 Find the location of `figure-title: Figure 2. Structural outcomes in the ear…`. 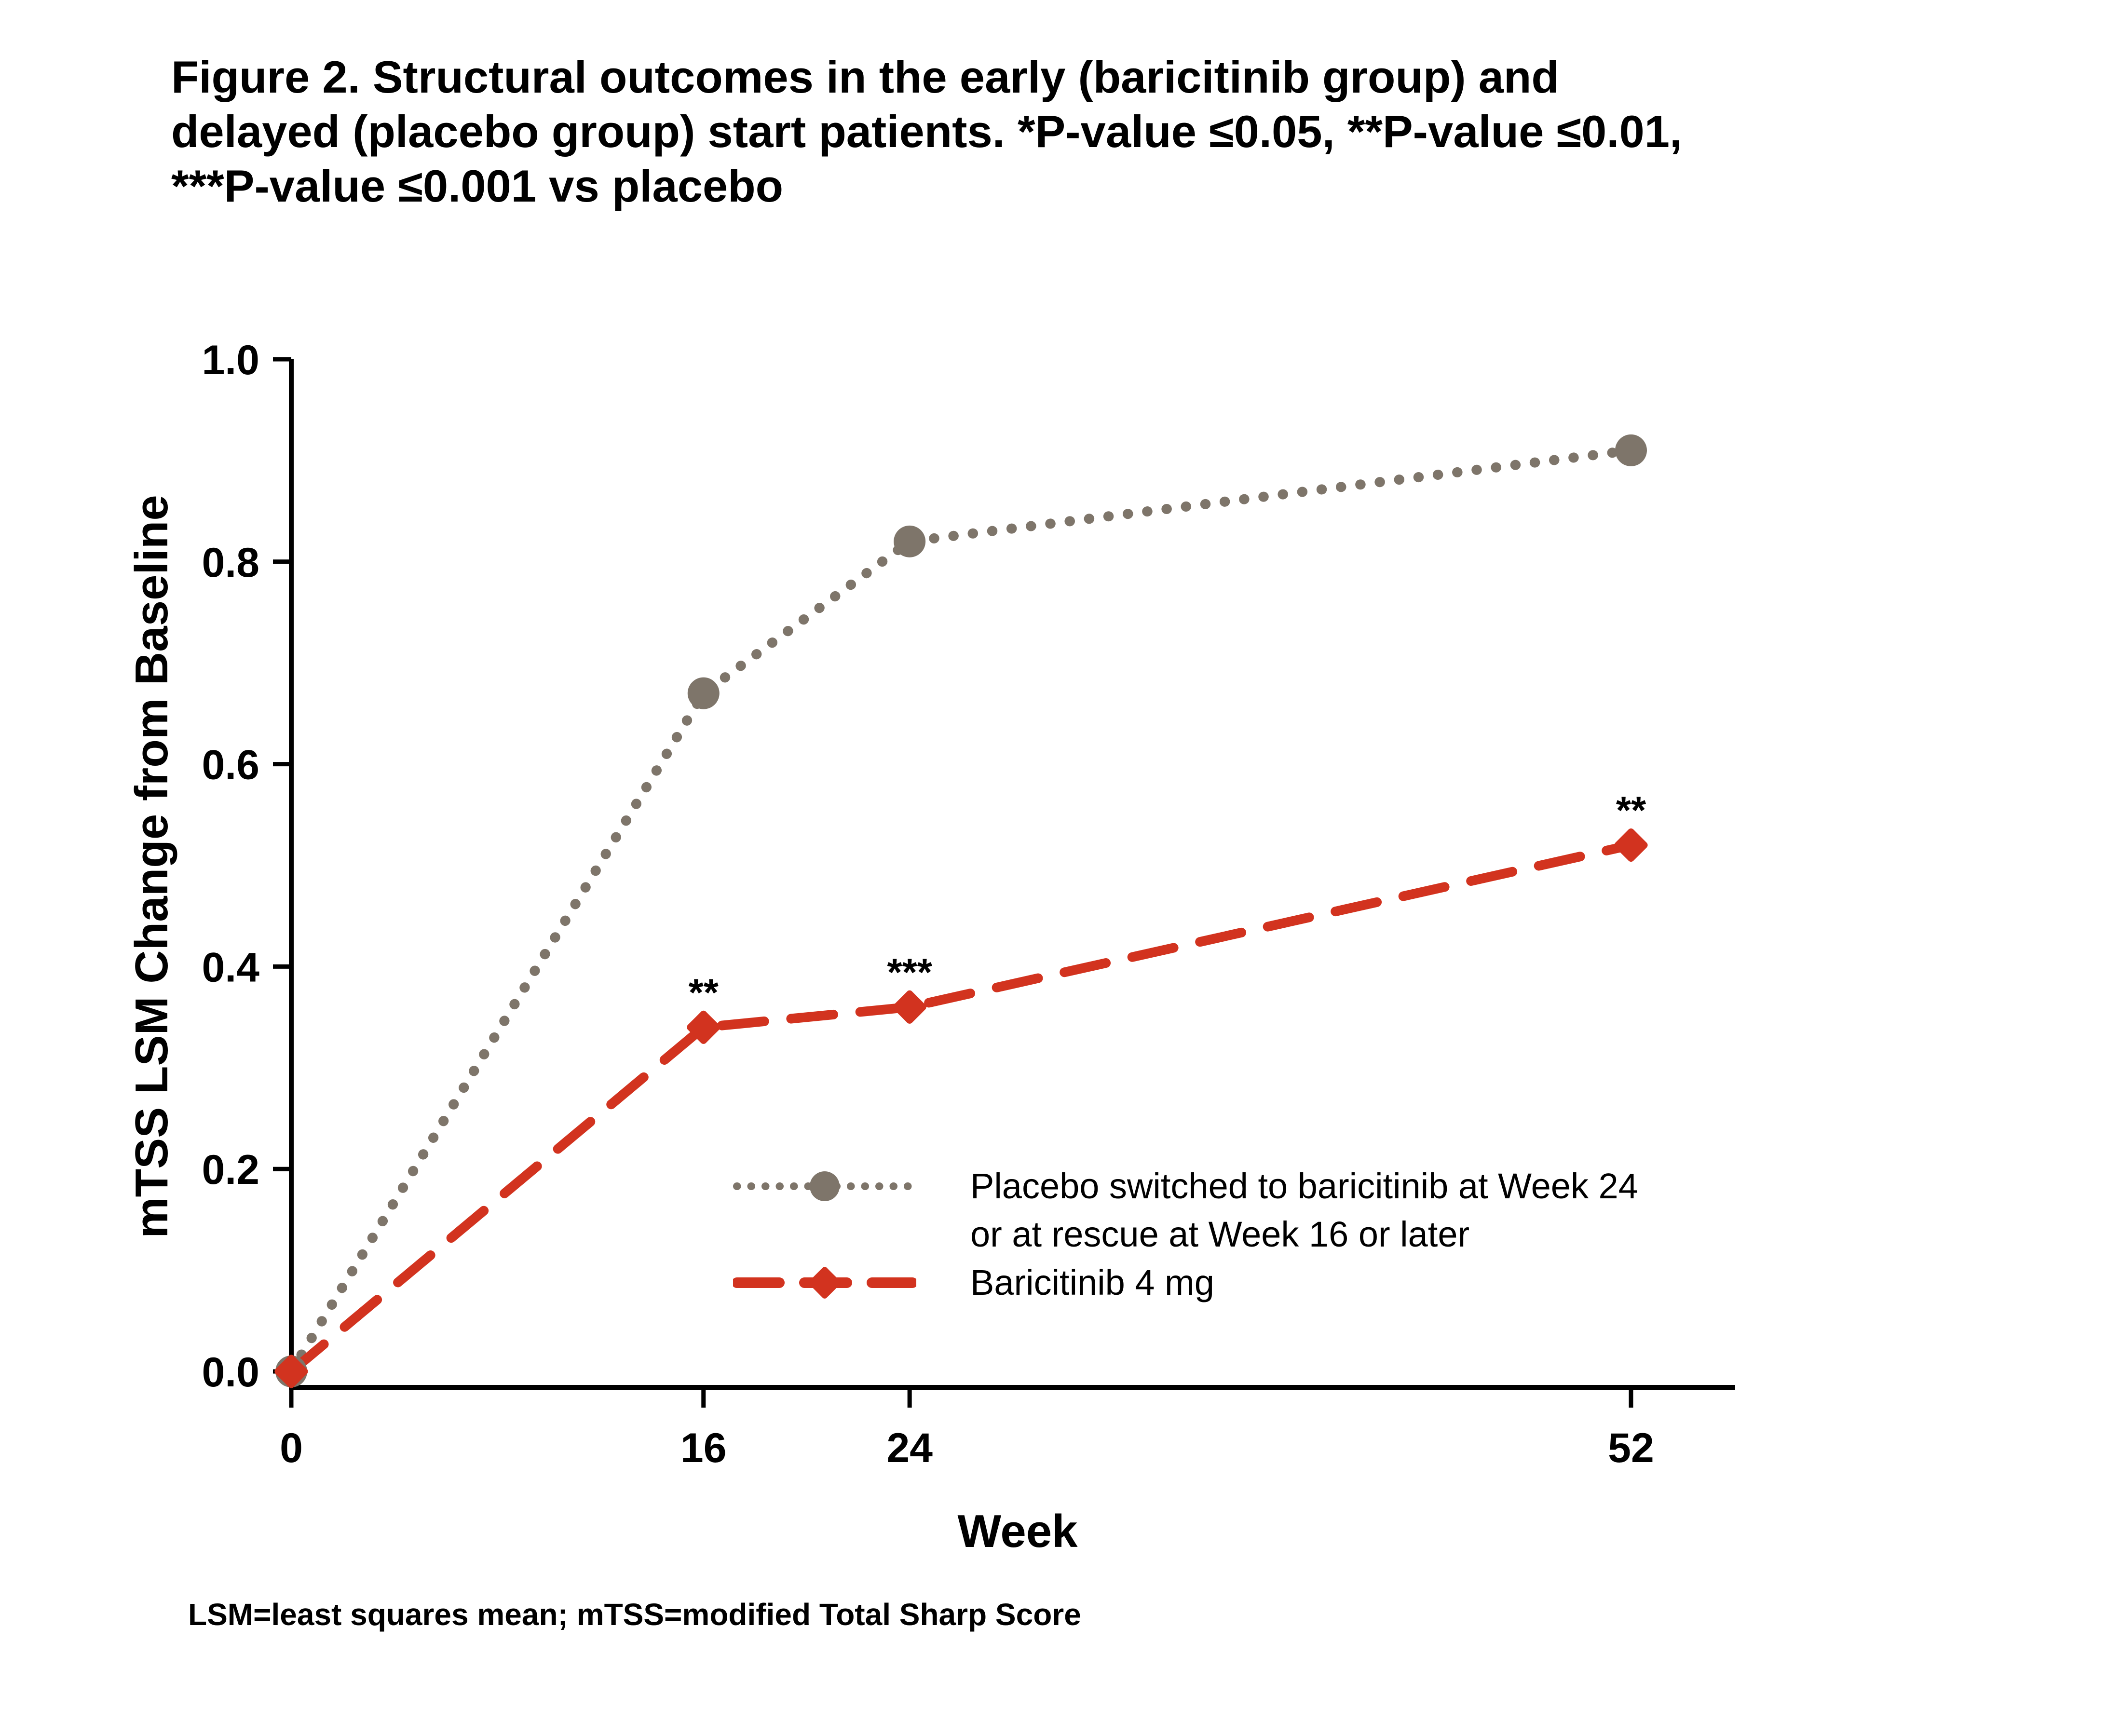

figure-title: Figure 2. Structural outcomes in the ear… is located at coordinates (1102, 131).